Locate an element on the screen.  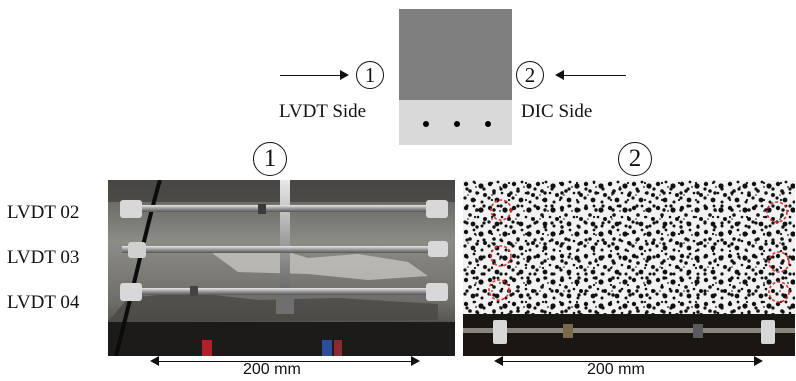
marker-2-photo: 2 is located at coordinates (635, 159).